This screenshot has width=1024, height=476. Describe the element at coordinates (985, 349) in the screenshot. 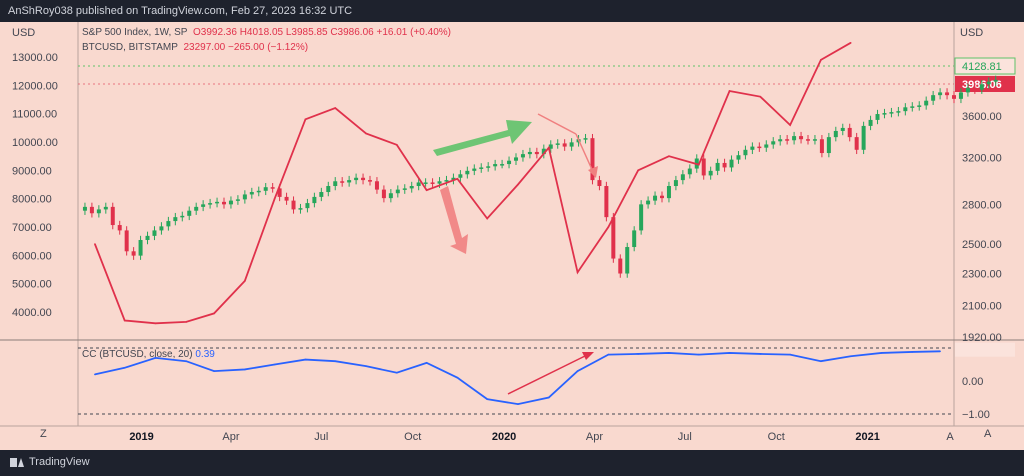

I see `cc-current-box` at that location.